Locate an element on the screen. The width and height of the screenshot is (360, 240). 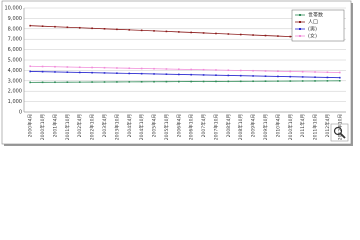
x-tick-label: 2008年4月 is located at coordinates (228, 125).